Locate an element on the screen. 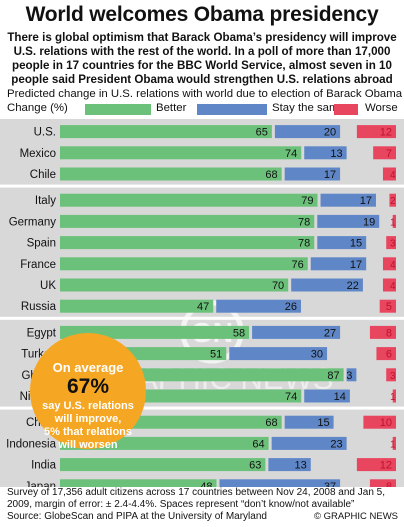 Image resolution: width=404 pixels, height=527 pixels. value-label-better: 76 is located at coordinates (298, 265).